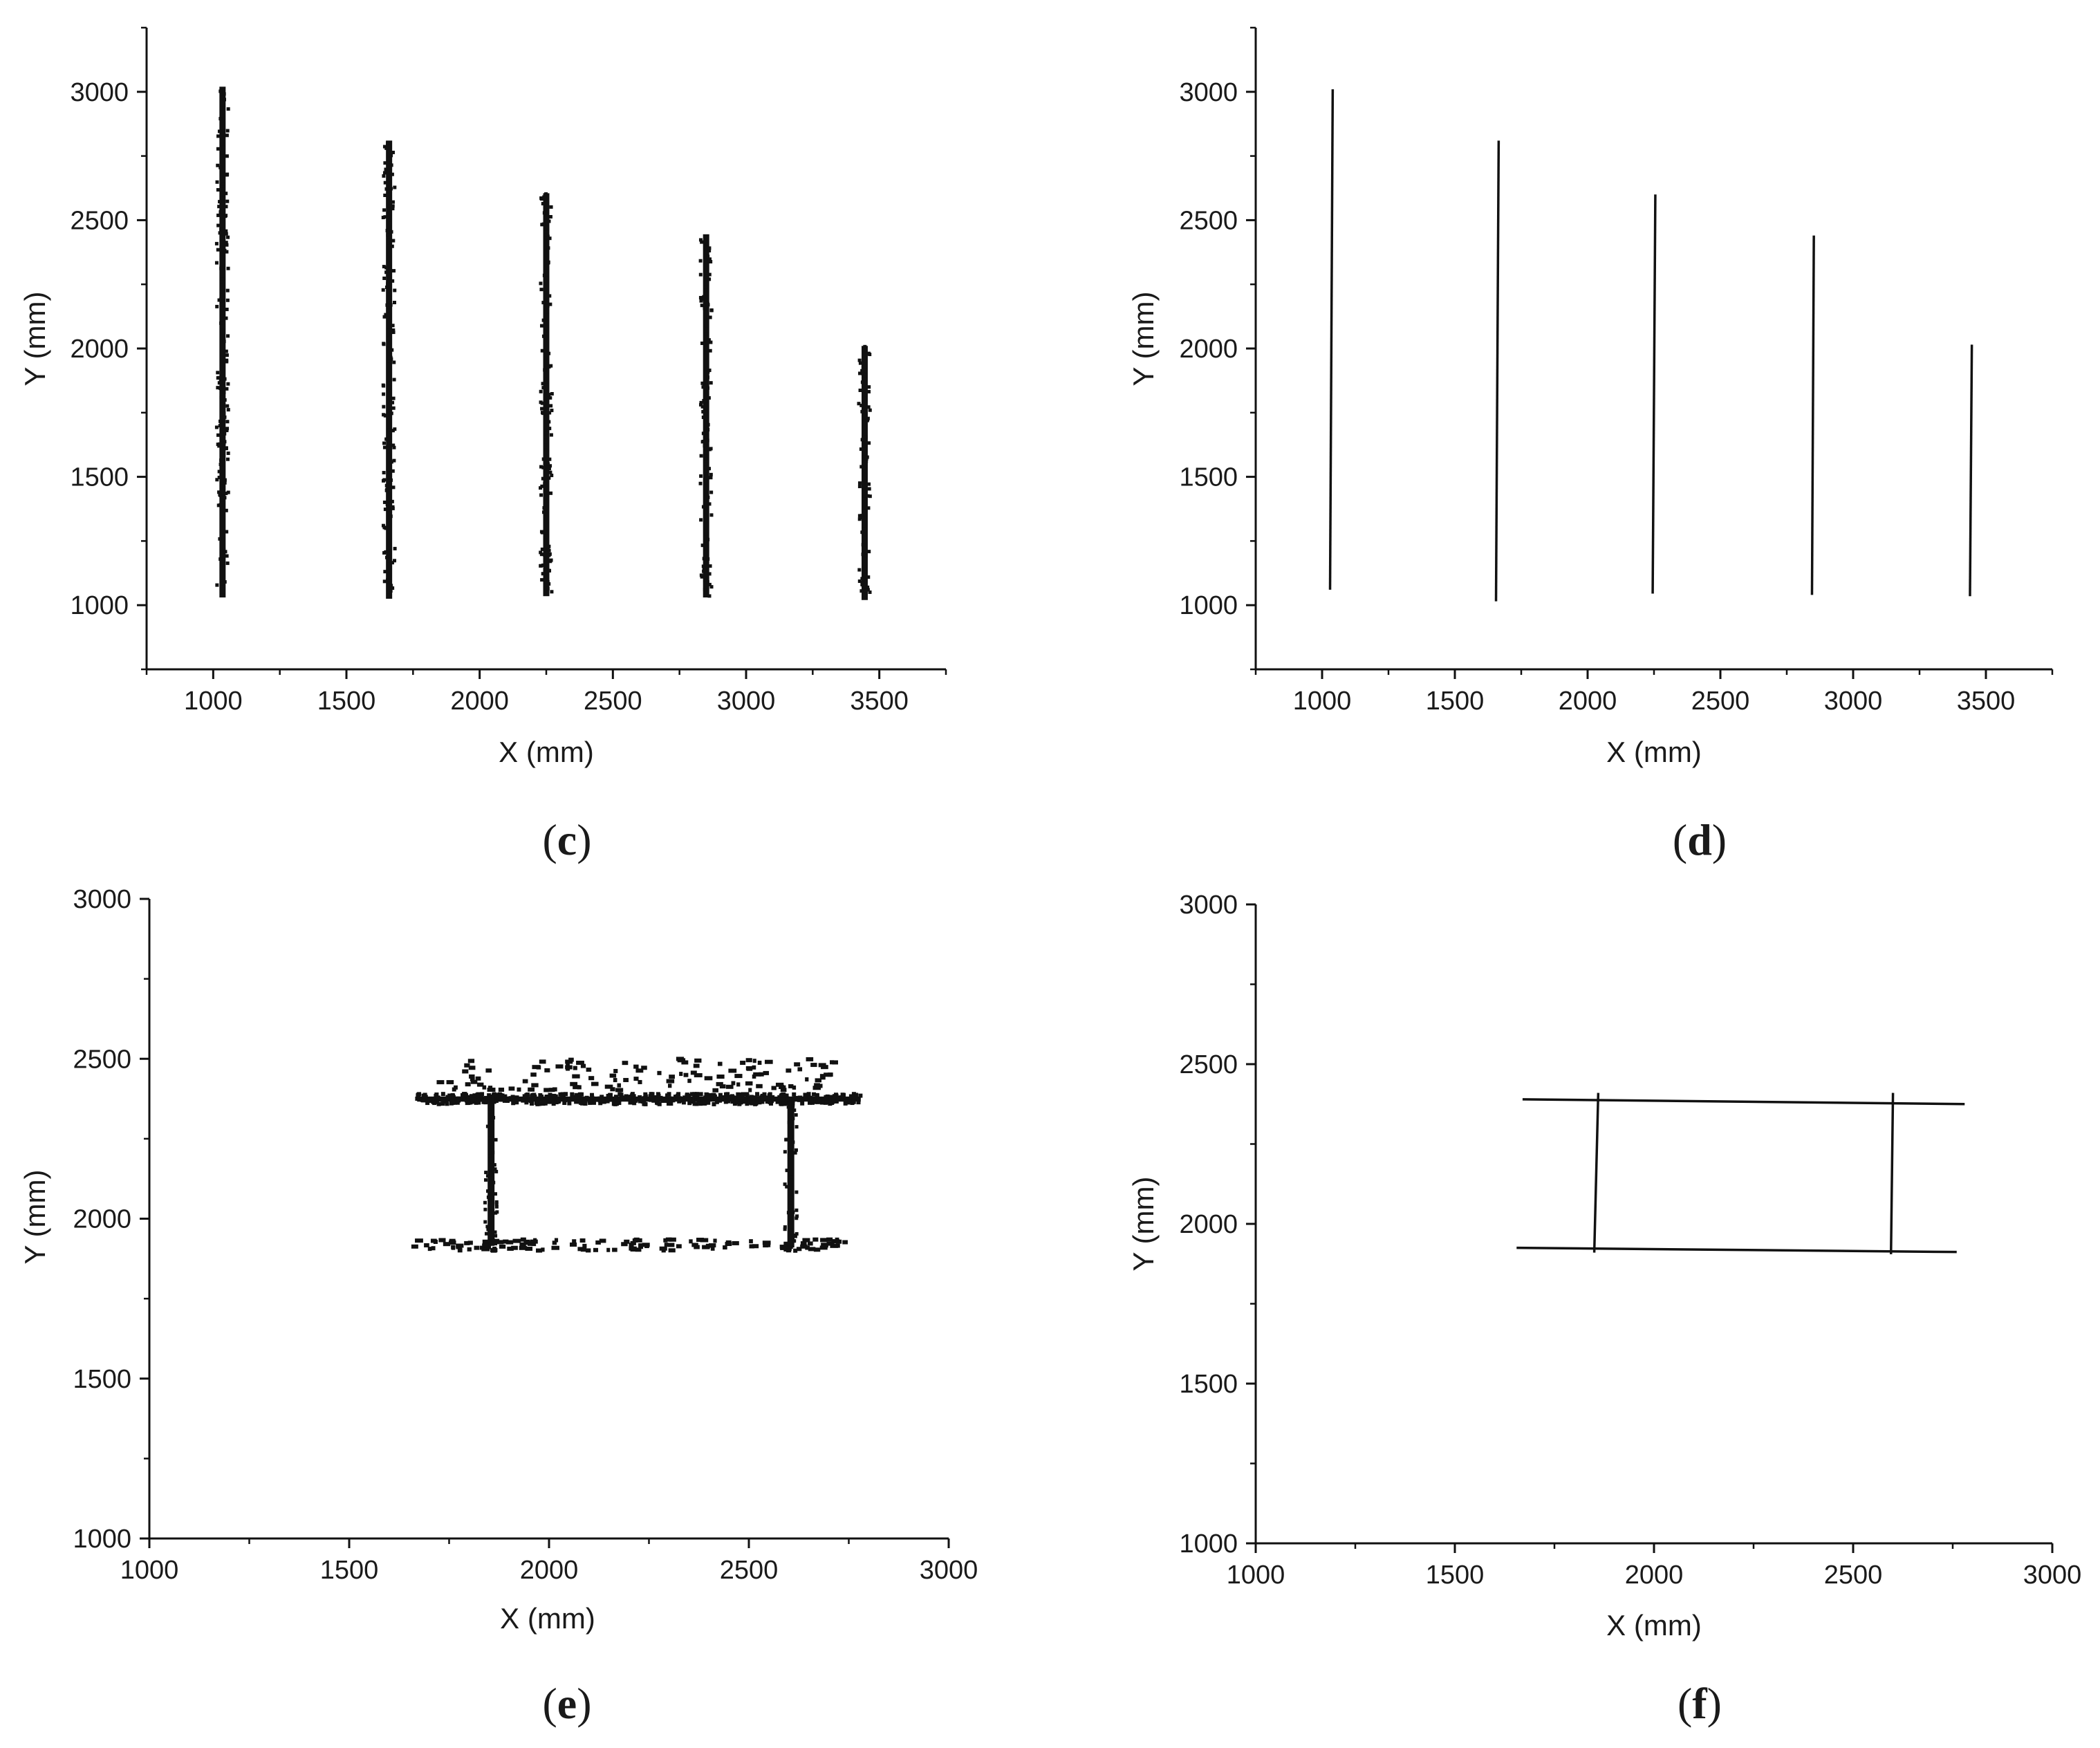  Describe the element at coordinates (879, 701) in the screenshot. I see `x-tick-label: 3500` at that location.